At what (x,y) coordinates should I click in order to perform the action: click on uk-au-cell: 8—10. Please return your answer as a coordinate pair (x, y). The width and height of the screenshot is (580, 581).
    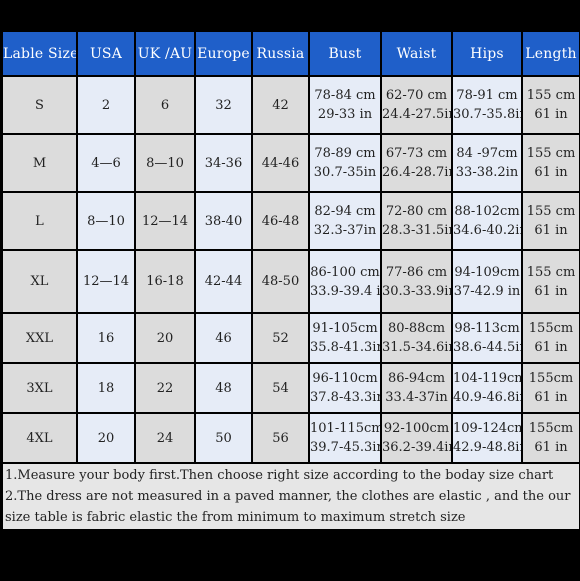
    Looking at the image, I should click on (165, 163).